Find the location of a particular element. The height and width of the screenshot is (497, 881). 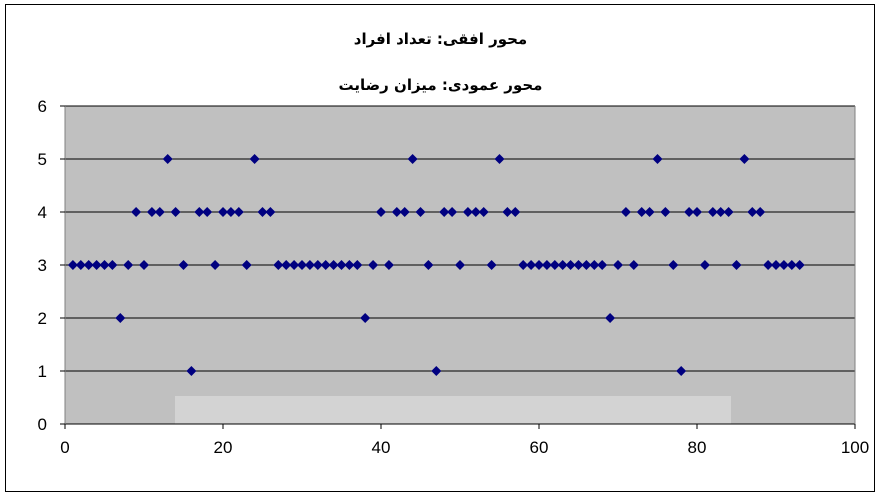

x-tick-label: 100 is located at coordinates (855, 447).